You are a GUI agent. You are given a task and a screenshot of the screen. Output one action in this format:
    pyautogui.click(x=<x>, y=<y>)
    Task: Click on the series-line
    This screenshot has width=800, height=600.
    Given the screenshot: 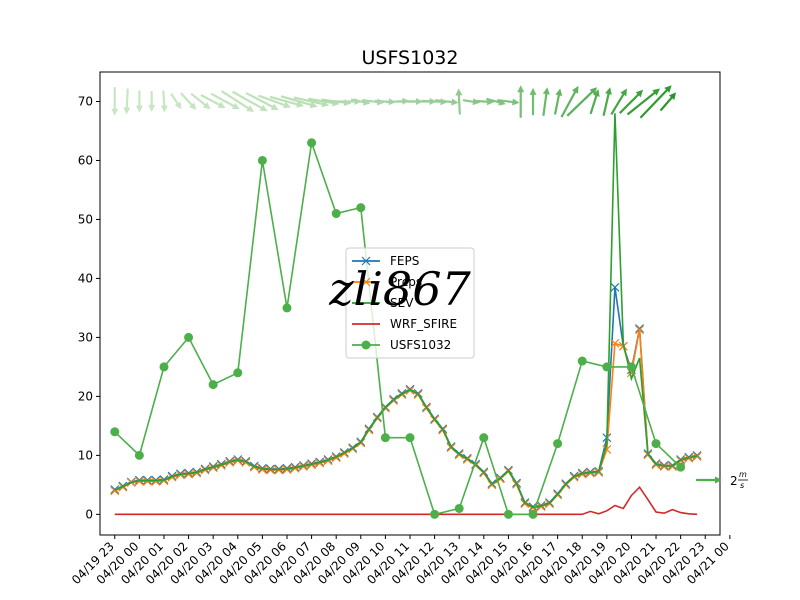 What is the action you would take?
    pyautogui.click(x=406, y=500)
    